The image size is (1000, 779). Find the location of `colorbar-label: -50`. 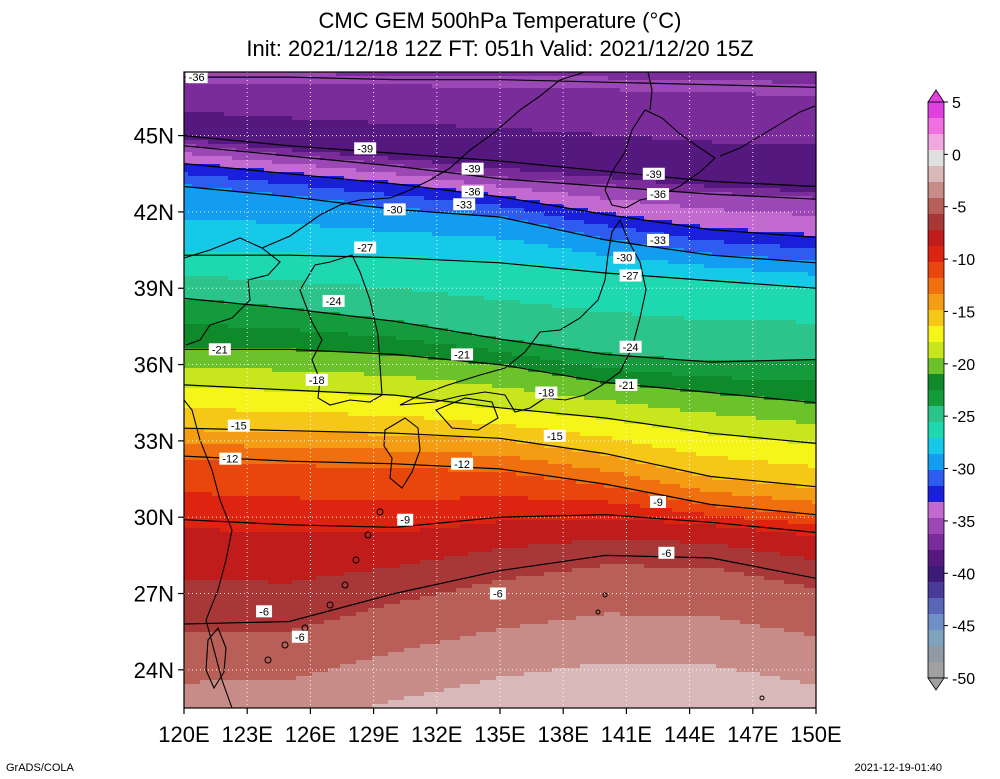

colorbar-label: -50 is located at coordinates (963, 679).